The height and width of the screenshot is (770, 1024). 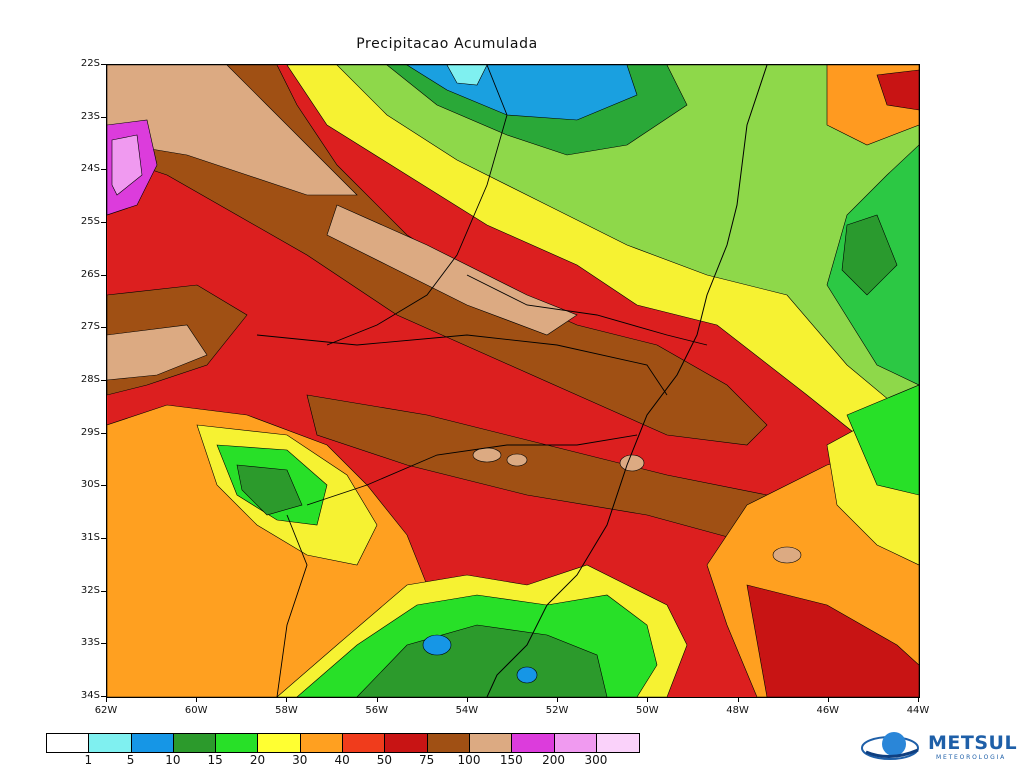 I want to click on legend-label: 200, so click(x=554, y=760).